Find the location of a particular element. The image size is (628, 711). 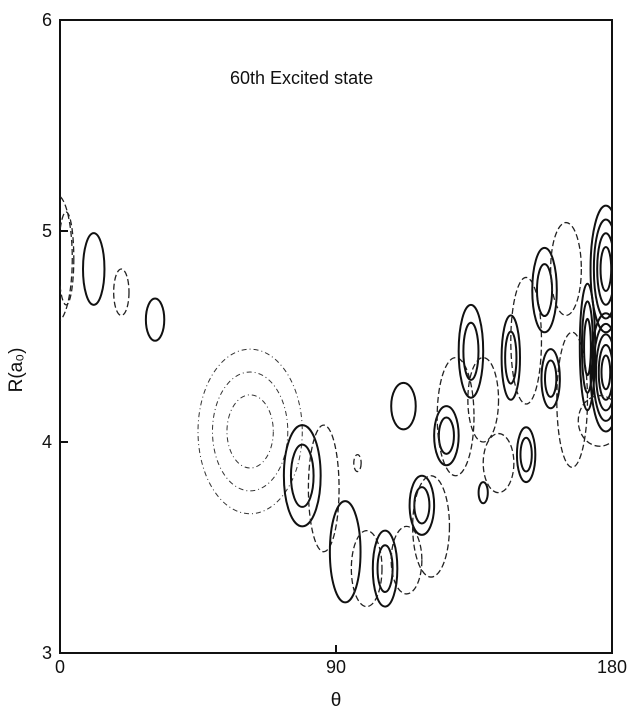

x-tick-label: 180 is located at coordinates (612, 667).